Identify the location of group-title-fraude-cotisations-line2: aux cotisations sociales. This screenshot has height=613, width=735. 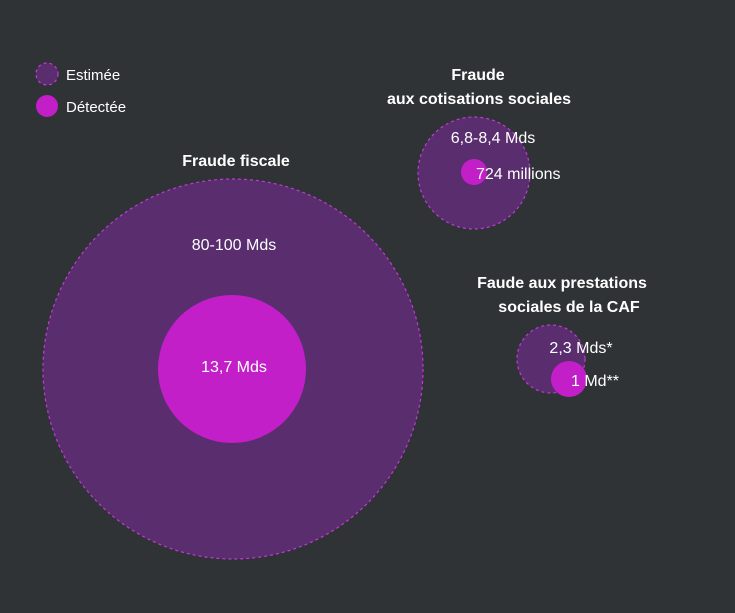
(479, 99).